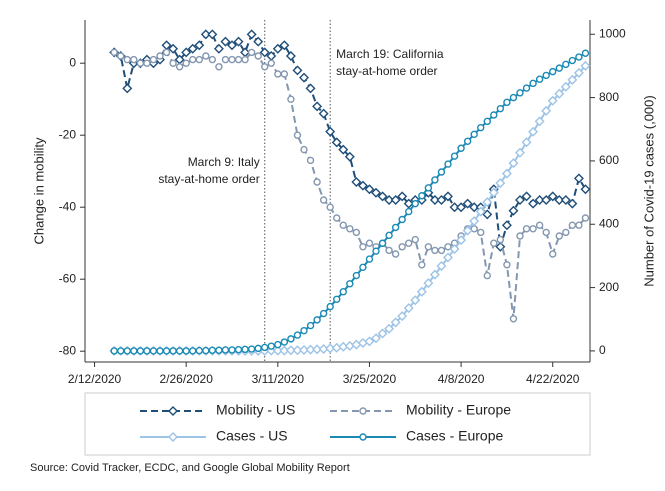  Describe the element at coordinates (609, 97) in the screenshot. I see `y2-tick-label: 800` at that location.